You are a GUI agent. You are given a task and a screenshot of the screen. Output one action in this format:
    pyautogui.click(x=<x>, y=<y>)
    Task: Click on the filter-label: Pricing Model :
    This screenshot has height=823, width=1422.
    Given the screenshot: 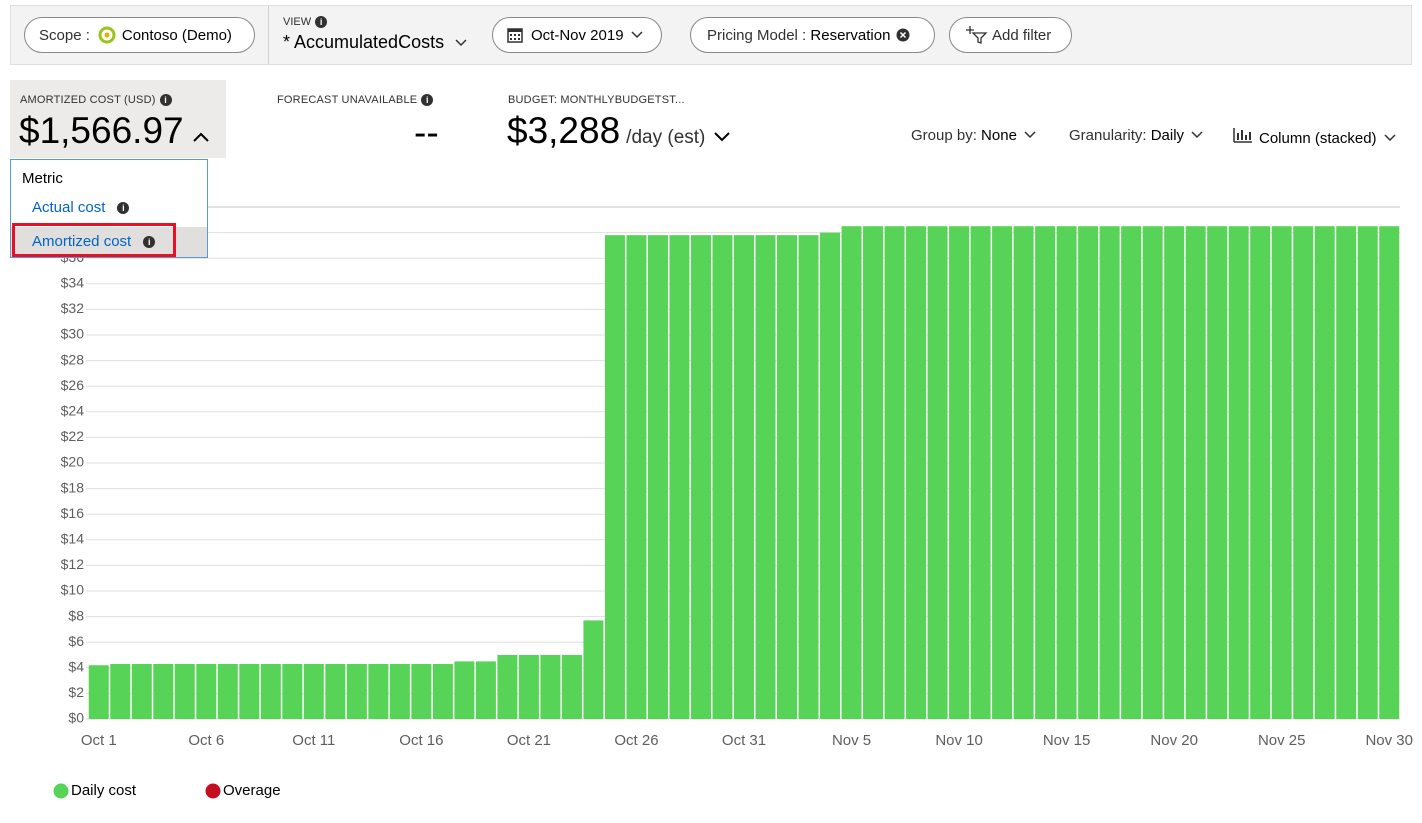 What is the action you would take?
    pyautogui.click(x=757, y=35)
    